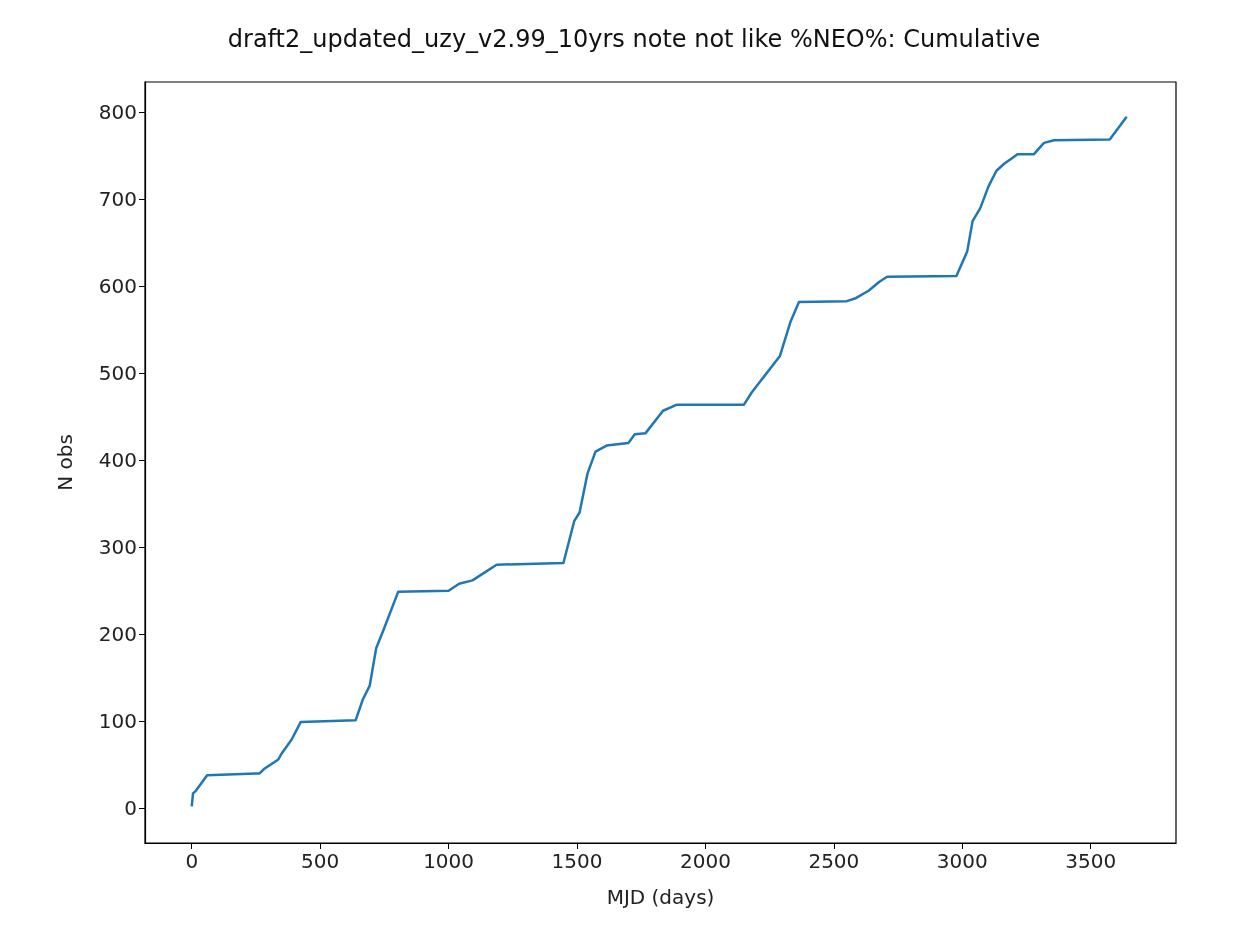  I want to click on x-tick-label: 0, so click(192, 861).